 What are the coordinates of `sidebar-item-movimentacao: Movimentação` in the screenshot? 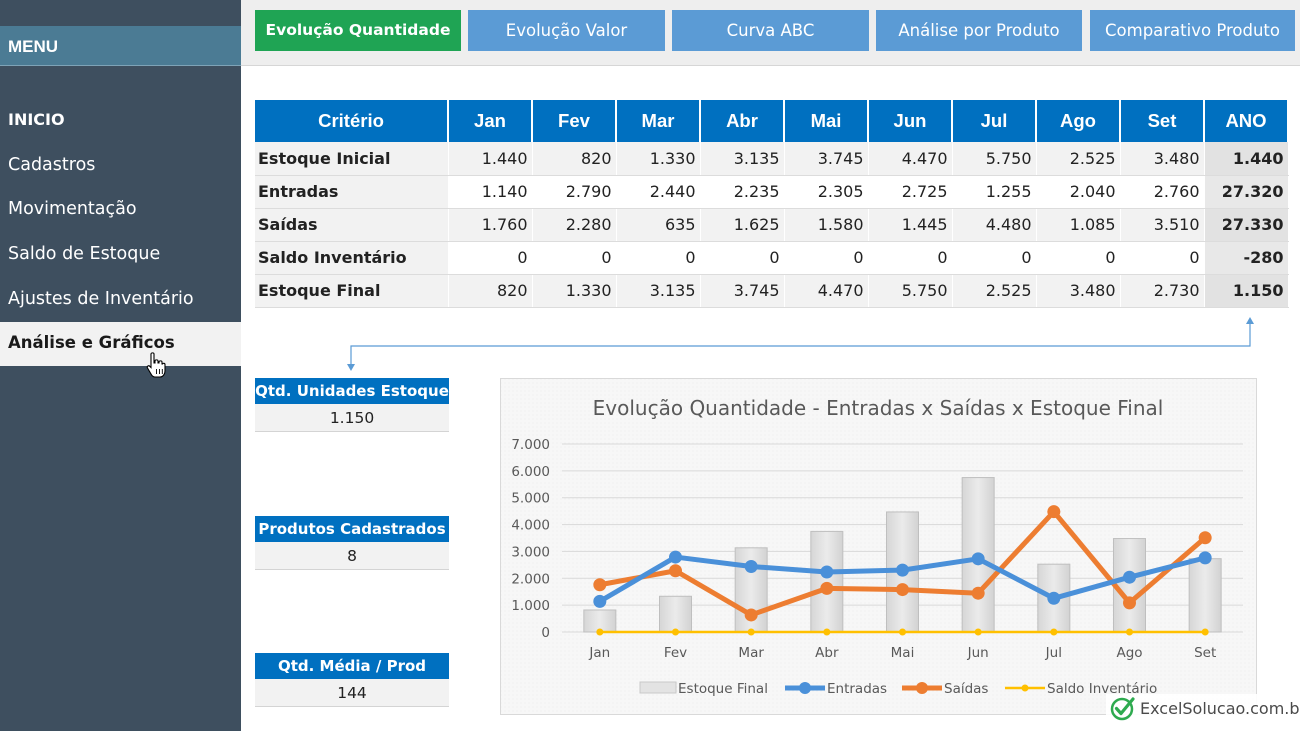 It's located at (72, 209).